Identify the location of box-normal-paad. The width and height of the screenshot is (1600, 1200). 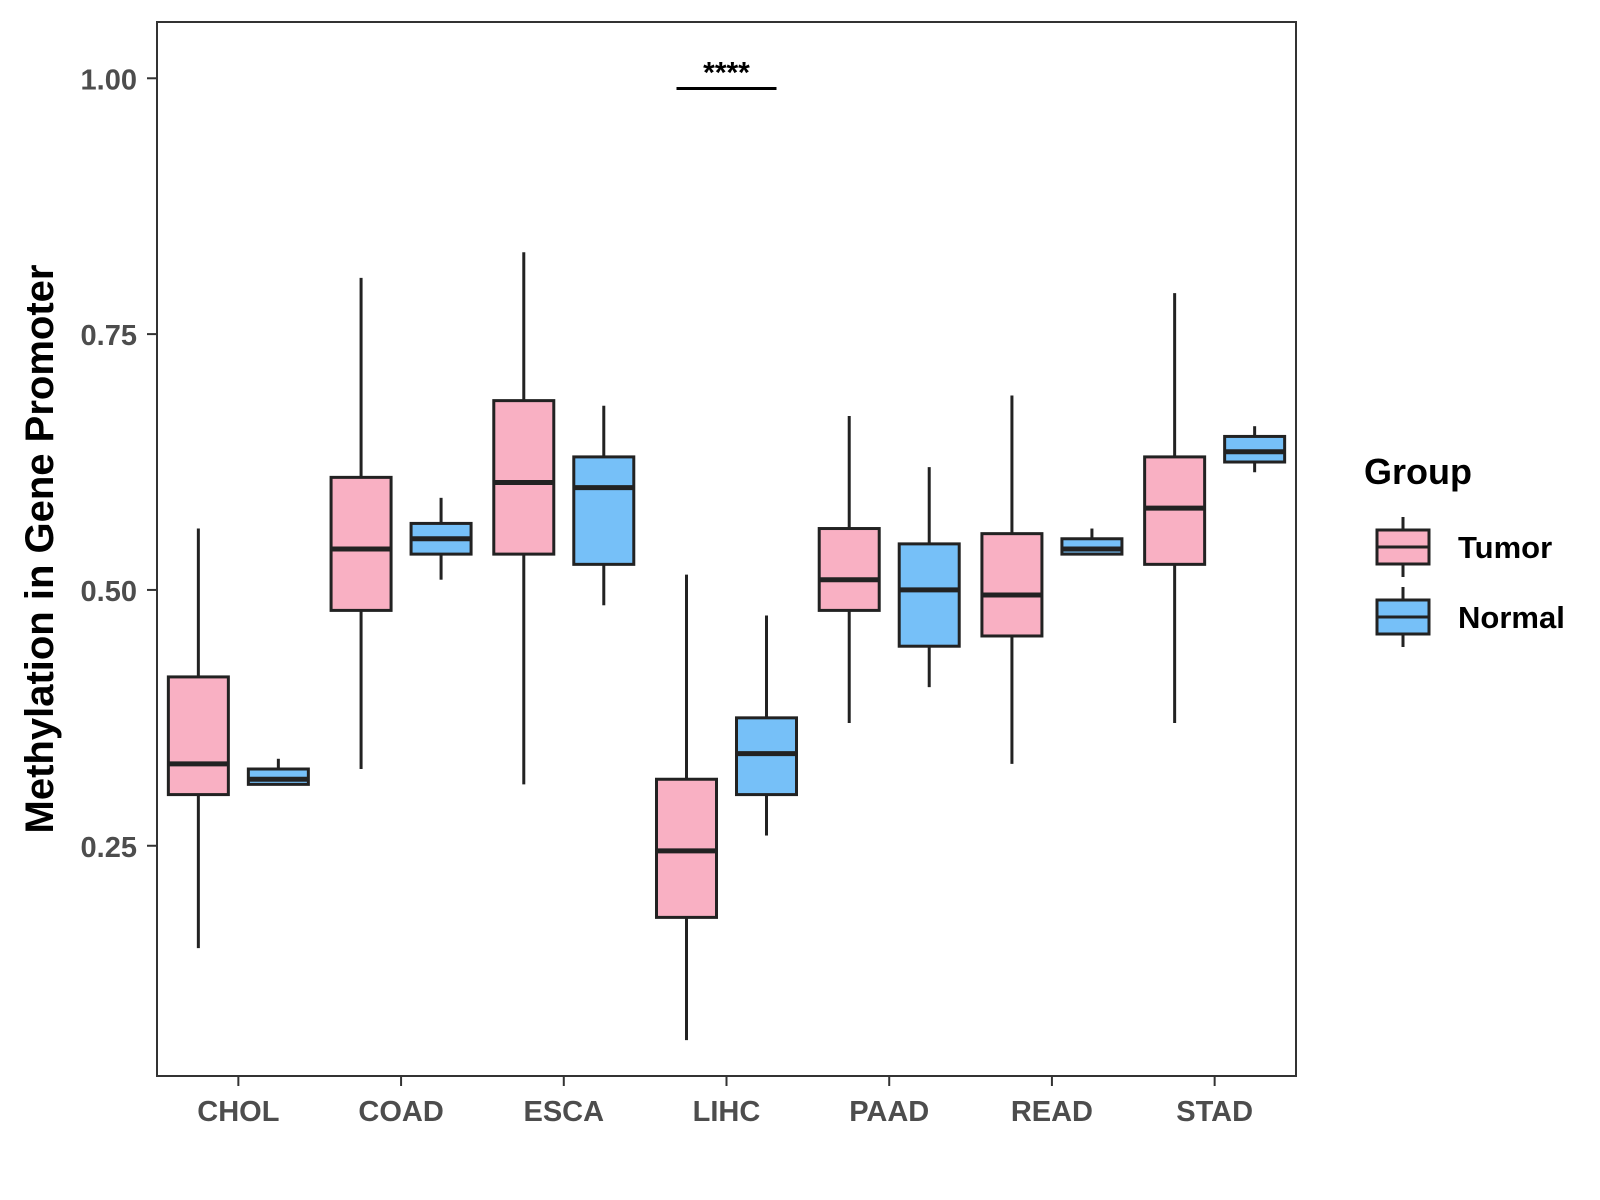
(929, 577).